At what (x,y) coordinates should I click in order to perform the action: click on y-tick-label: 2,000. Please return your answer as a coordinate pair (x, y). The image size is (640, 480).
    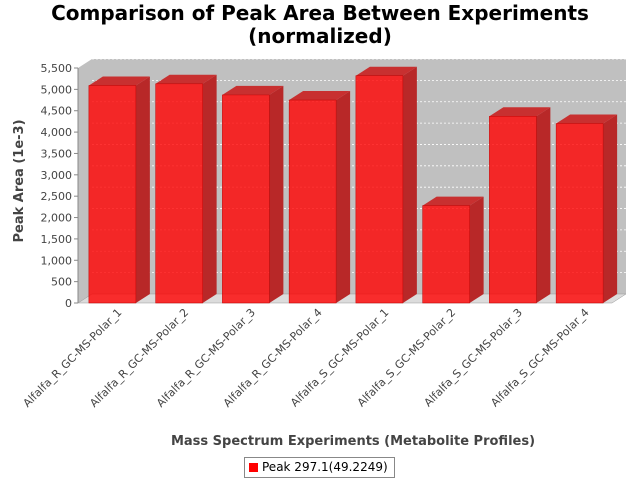
    Looking at the image, I should click on (57, 218).